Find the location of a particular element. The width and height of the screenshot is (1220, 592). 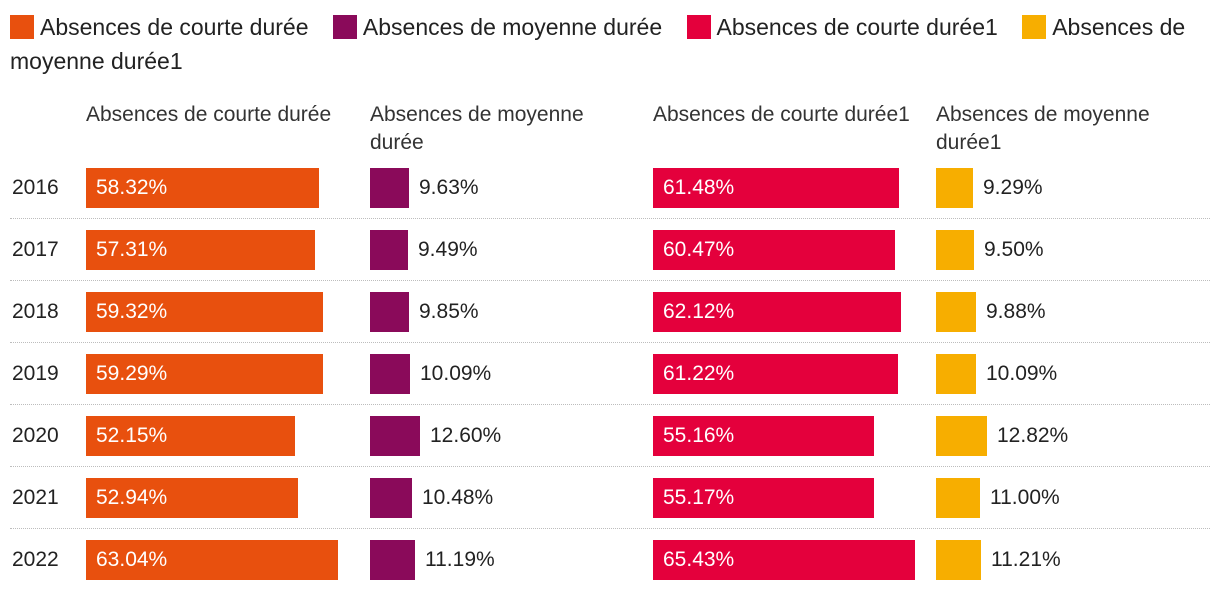

data-label: 61.22% is located at coordinates (699, 373).